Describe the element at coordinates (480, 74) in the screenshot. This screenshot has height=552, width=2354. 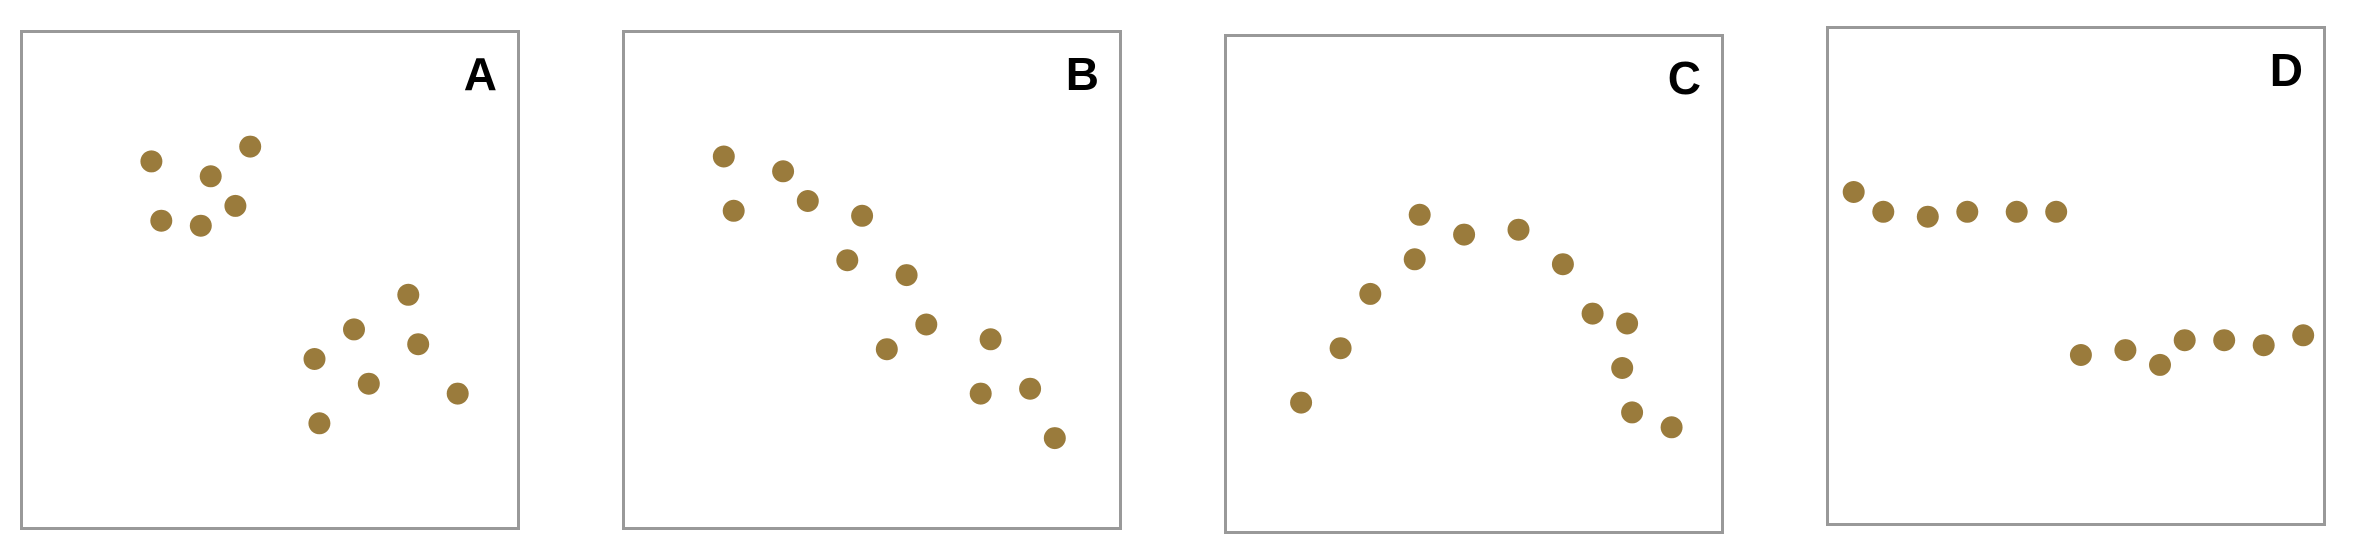
I see `panel-label-a: A` at that location.